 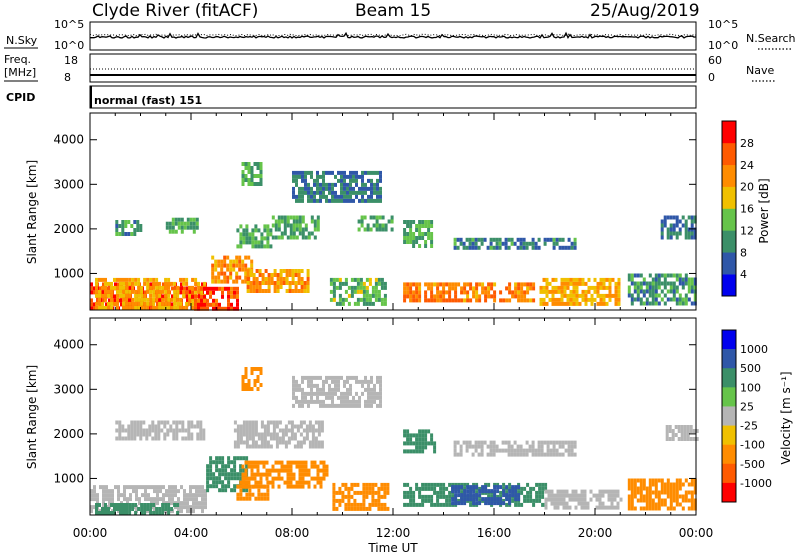 I want to click on nave-label: Nave, so click(x=760, y=70).